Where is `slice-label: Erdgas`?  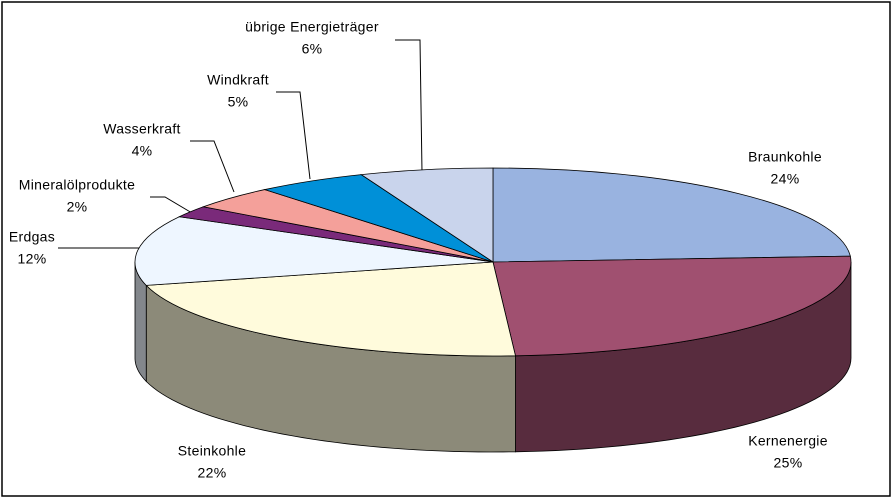 slice-label: Erdgas is located at coordinates (32, 237).